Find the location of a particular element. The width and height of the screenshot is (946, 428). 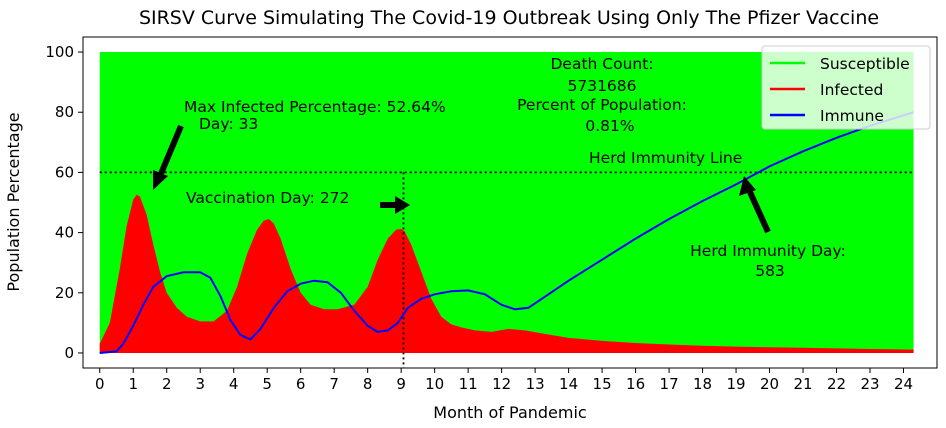

x-tick-label: 2 is located at coordinates (167, 384).